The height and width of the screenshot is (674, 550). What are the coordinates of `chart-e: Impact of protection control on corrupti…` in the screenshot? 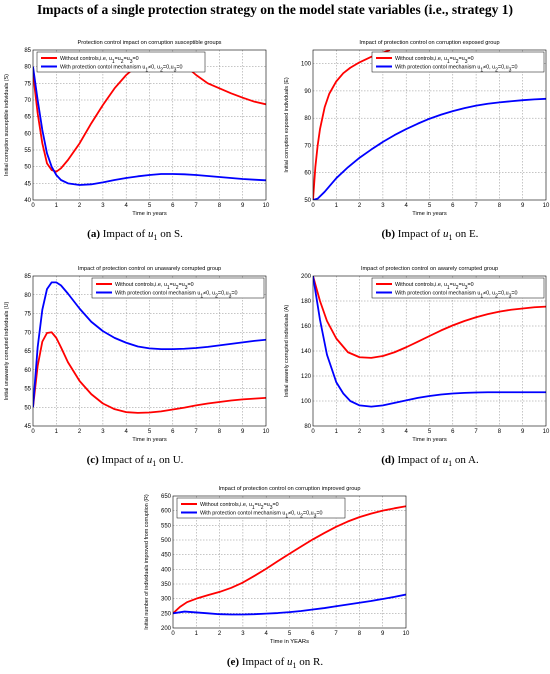 It's located at (277, 565).